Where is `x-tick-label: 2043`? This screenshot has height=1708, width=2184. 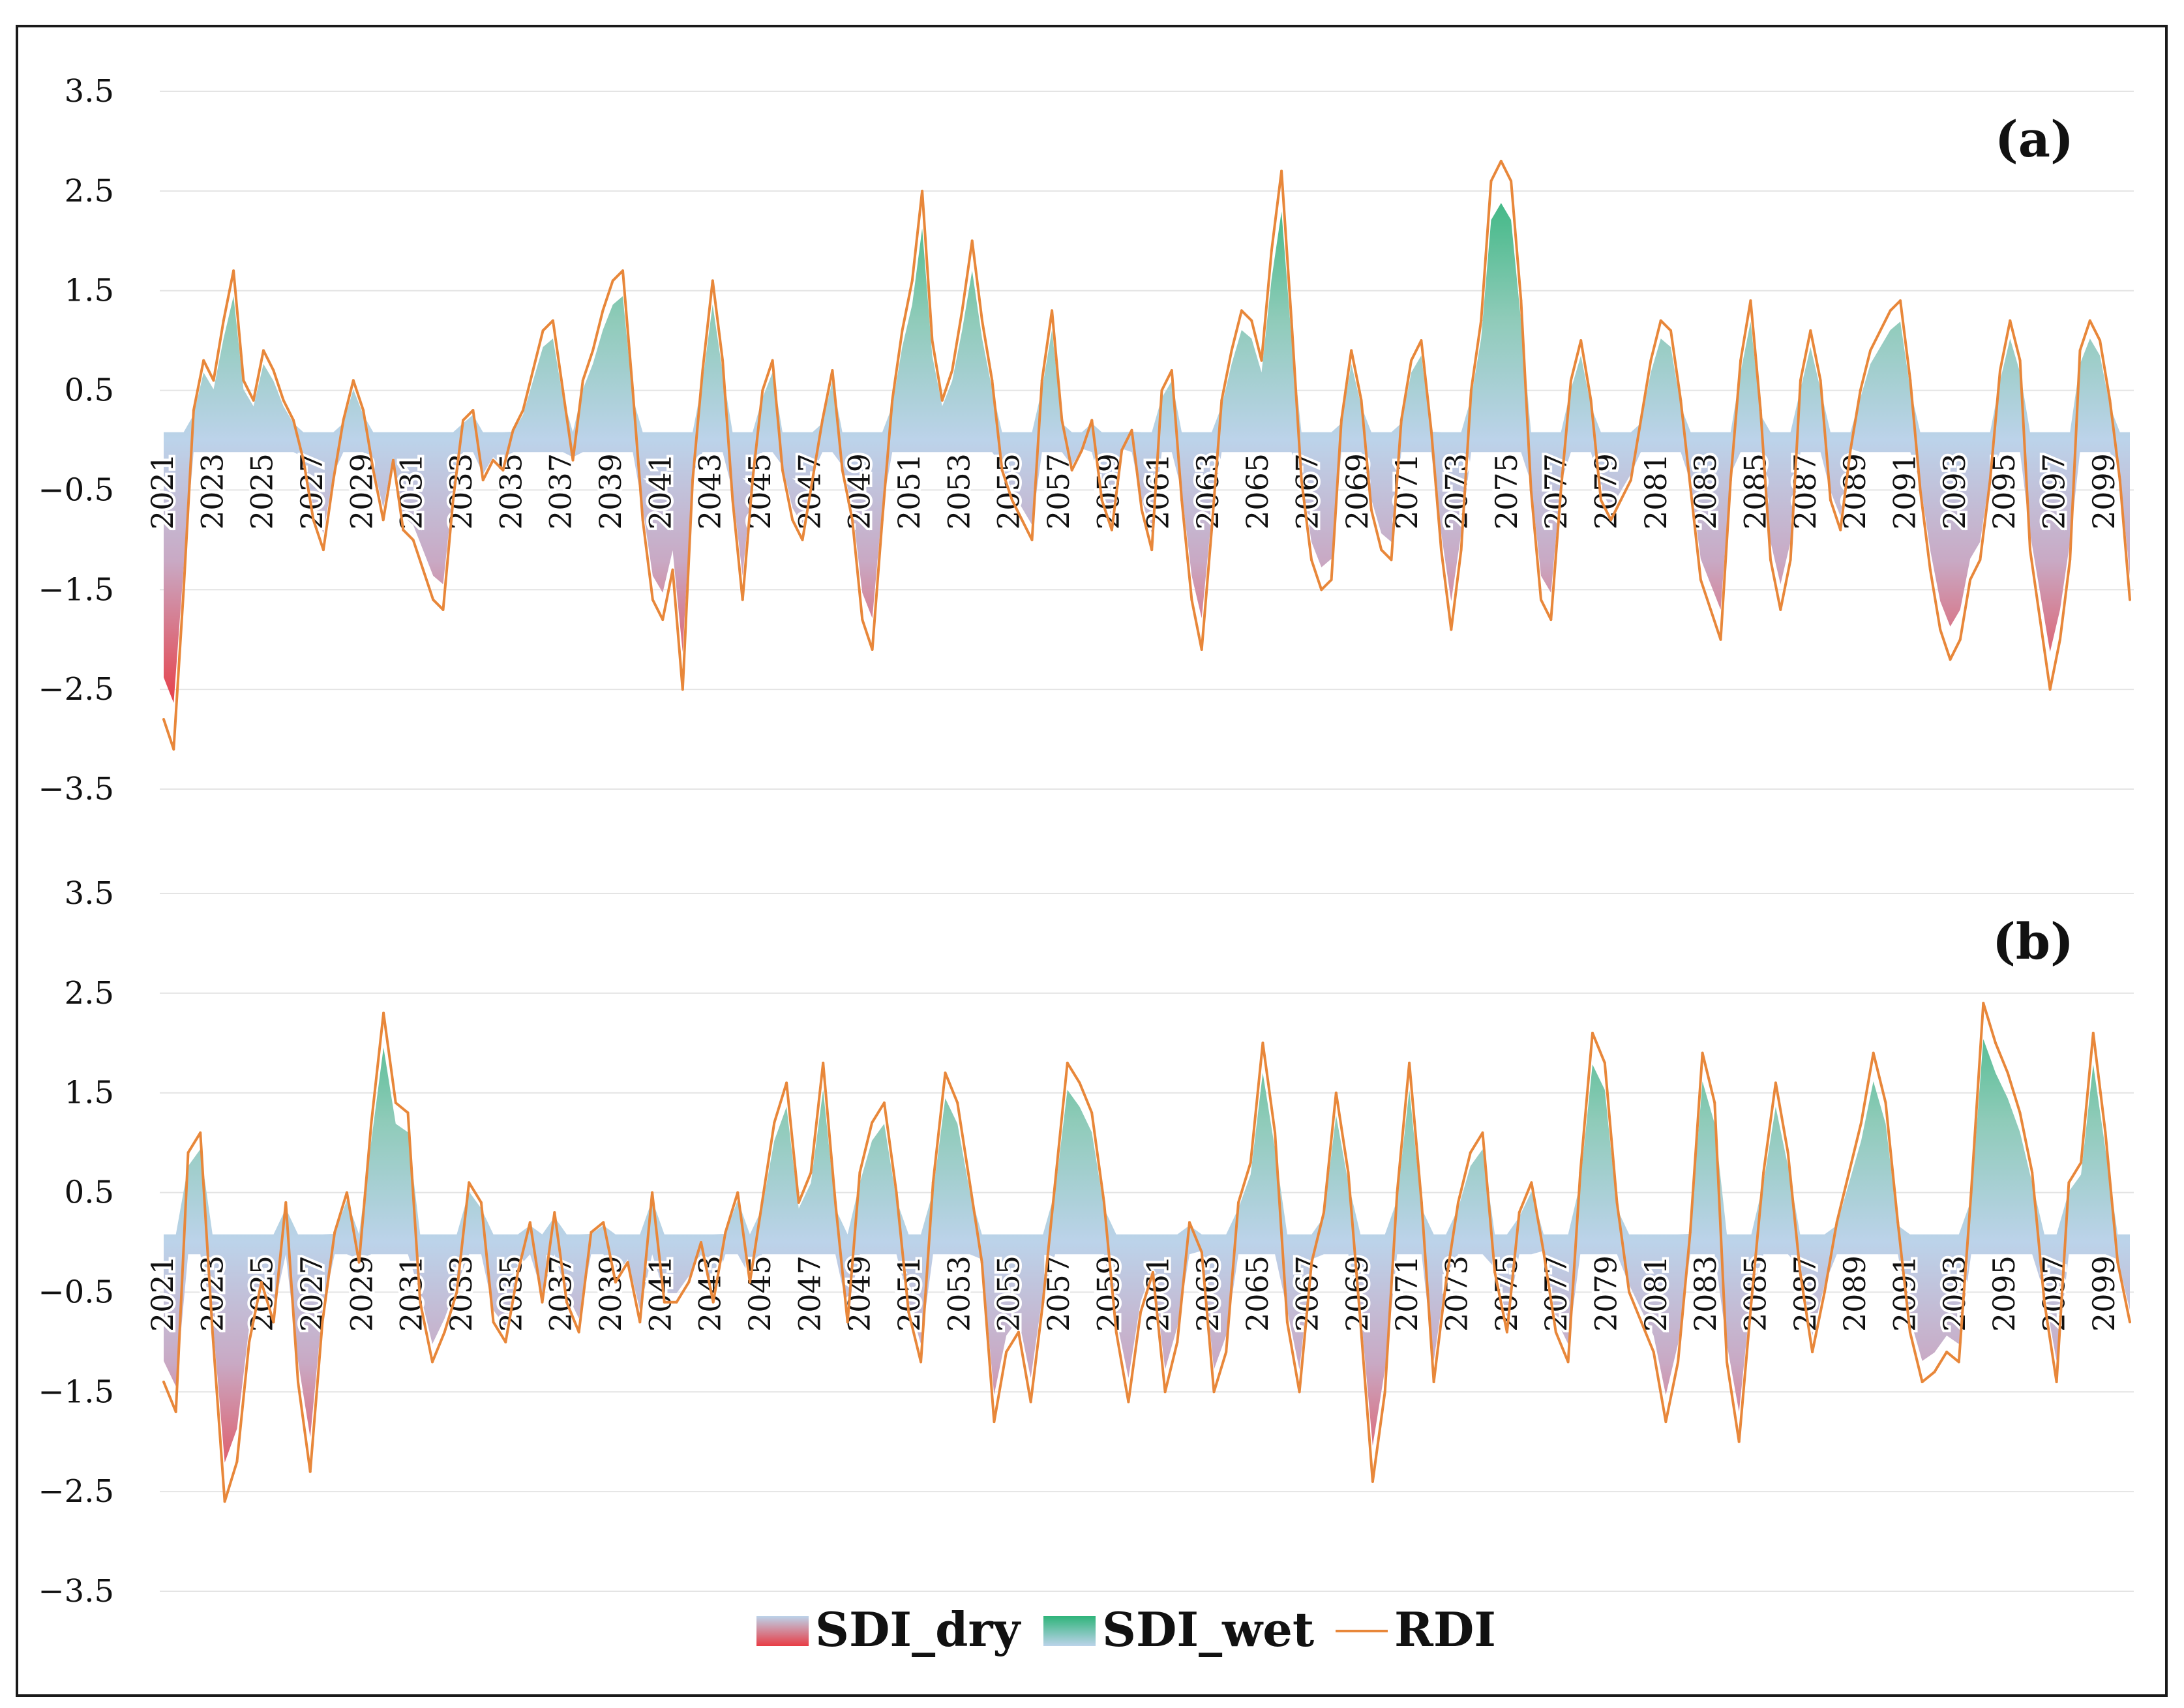 x-tick-label: 2043 is located at coordinates (711, 491).